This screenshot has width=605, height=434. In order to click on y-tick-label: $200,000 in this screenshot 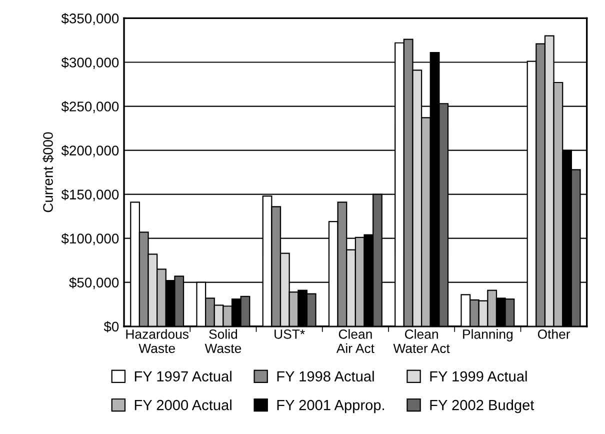, I will do `click(90, 151)`.